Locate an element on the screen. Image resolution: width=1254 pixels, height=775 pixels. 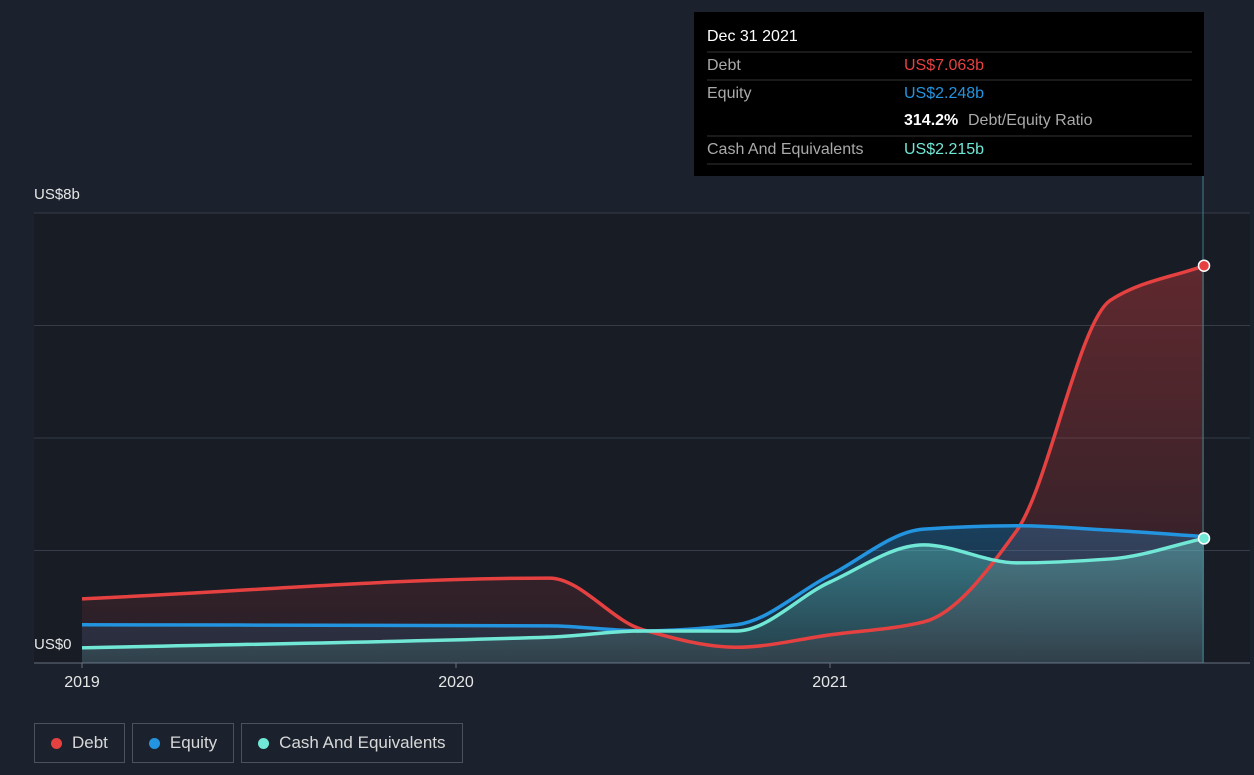
tooltip-value: US$2.215b is located at coordinates (944, 149).